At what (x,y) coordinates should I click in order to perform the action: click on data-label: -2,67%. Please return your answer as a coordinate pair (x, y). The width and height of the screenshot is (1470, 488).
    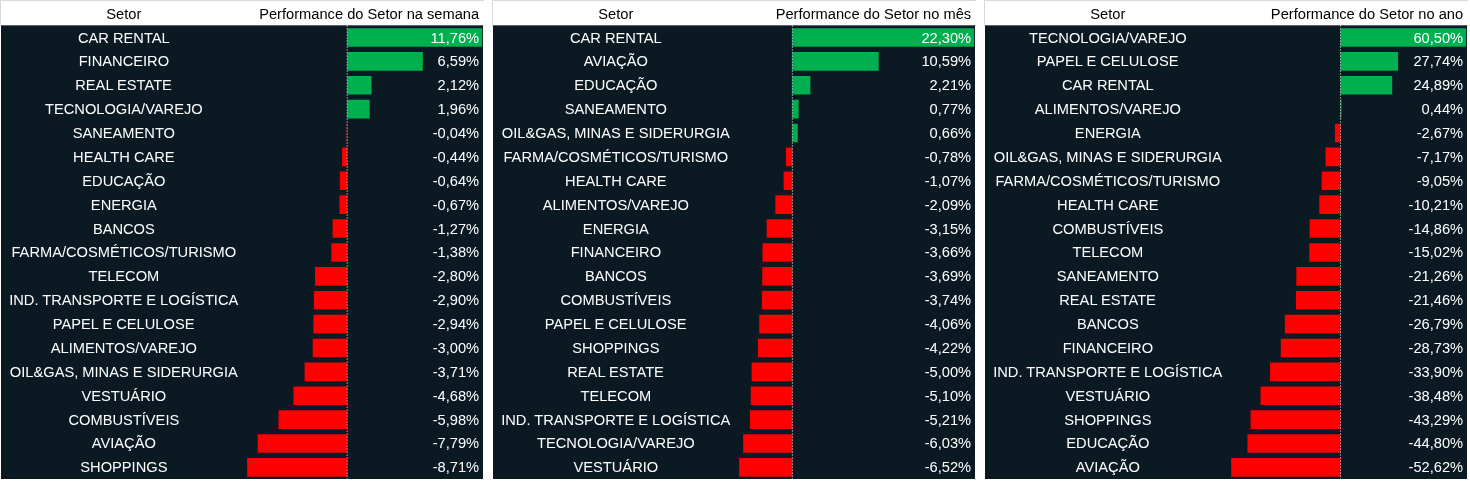
    Looking at the image, I should click on (1440, 133).